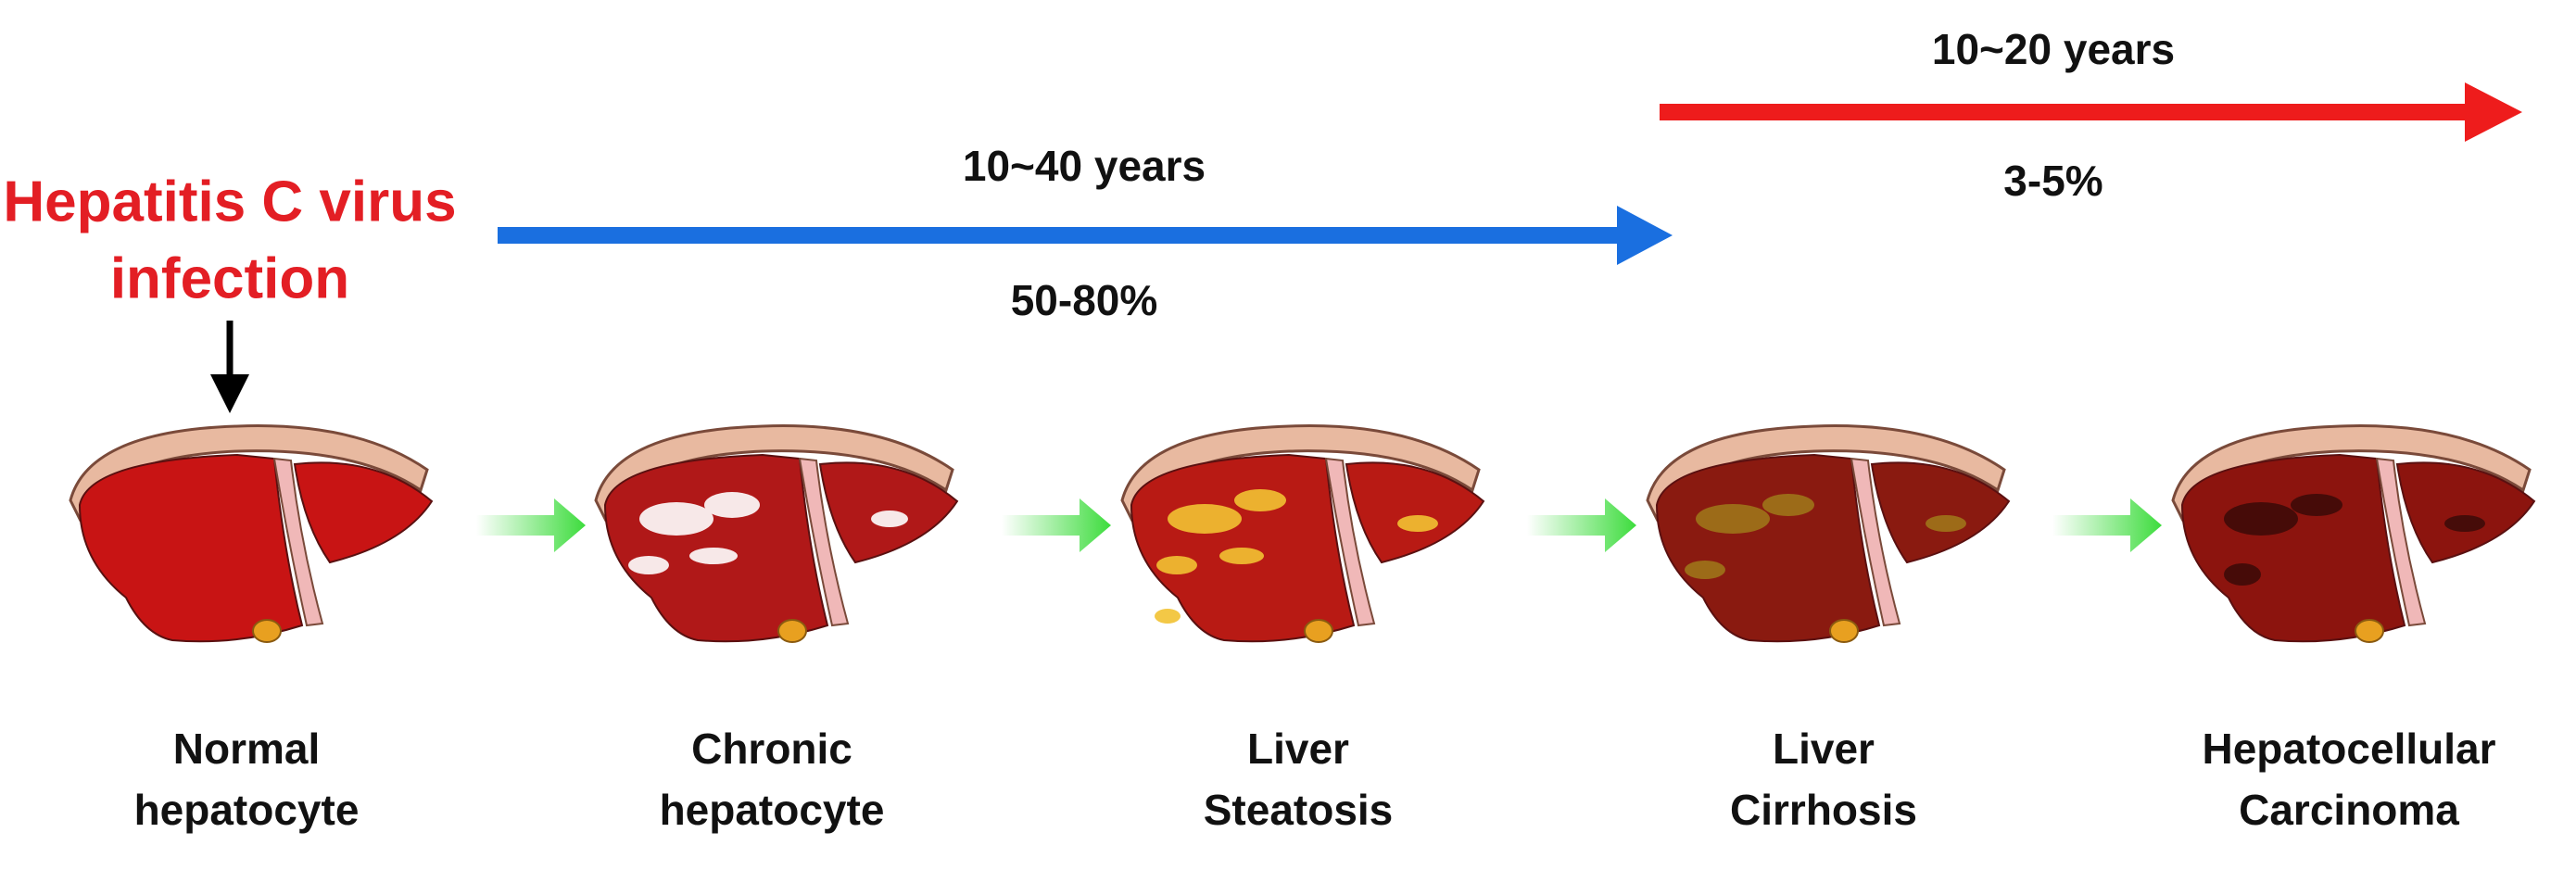 Image resolution: width=2576 pixels, height=870 pixels. Describe the element at coordinates (229, 201) in the screenshot. I see `infection-label: Hepatitis C virus` at that location.